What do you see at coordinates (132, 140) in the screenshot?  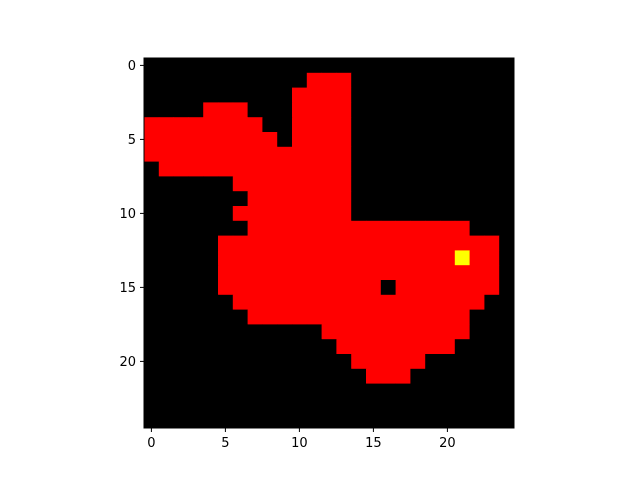 I see `y-tick-label: 5` at bounding box center [132, 140].